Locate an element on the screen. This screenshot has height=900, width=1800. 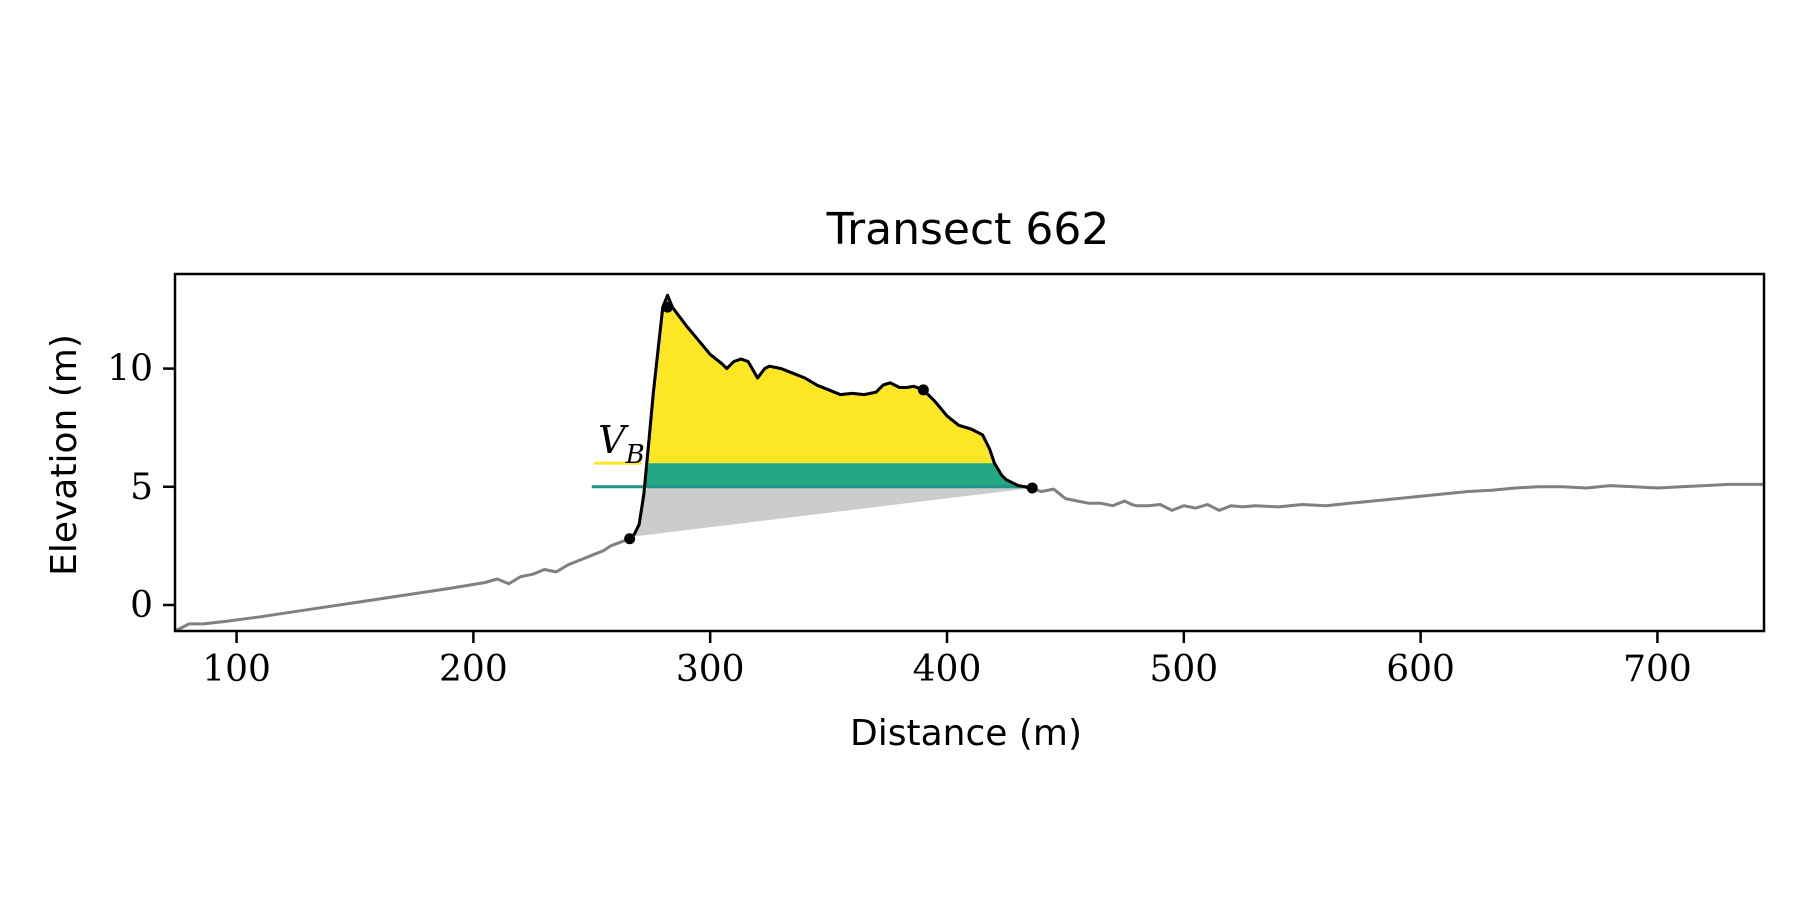
y-tick-label-0: 0 is located at coordinates (141, 605).